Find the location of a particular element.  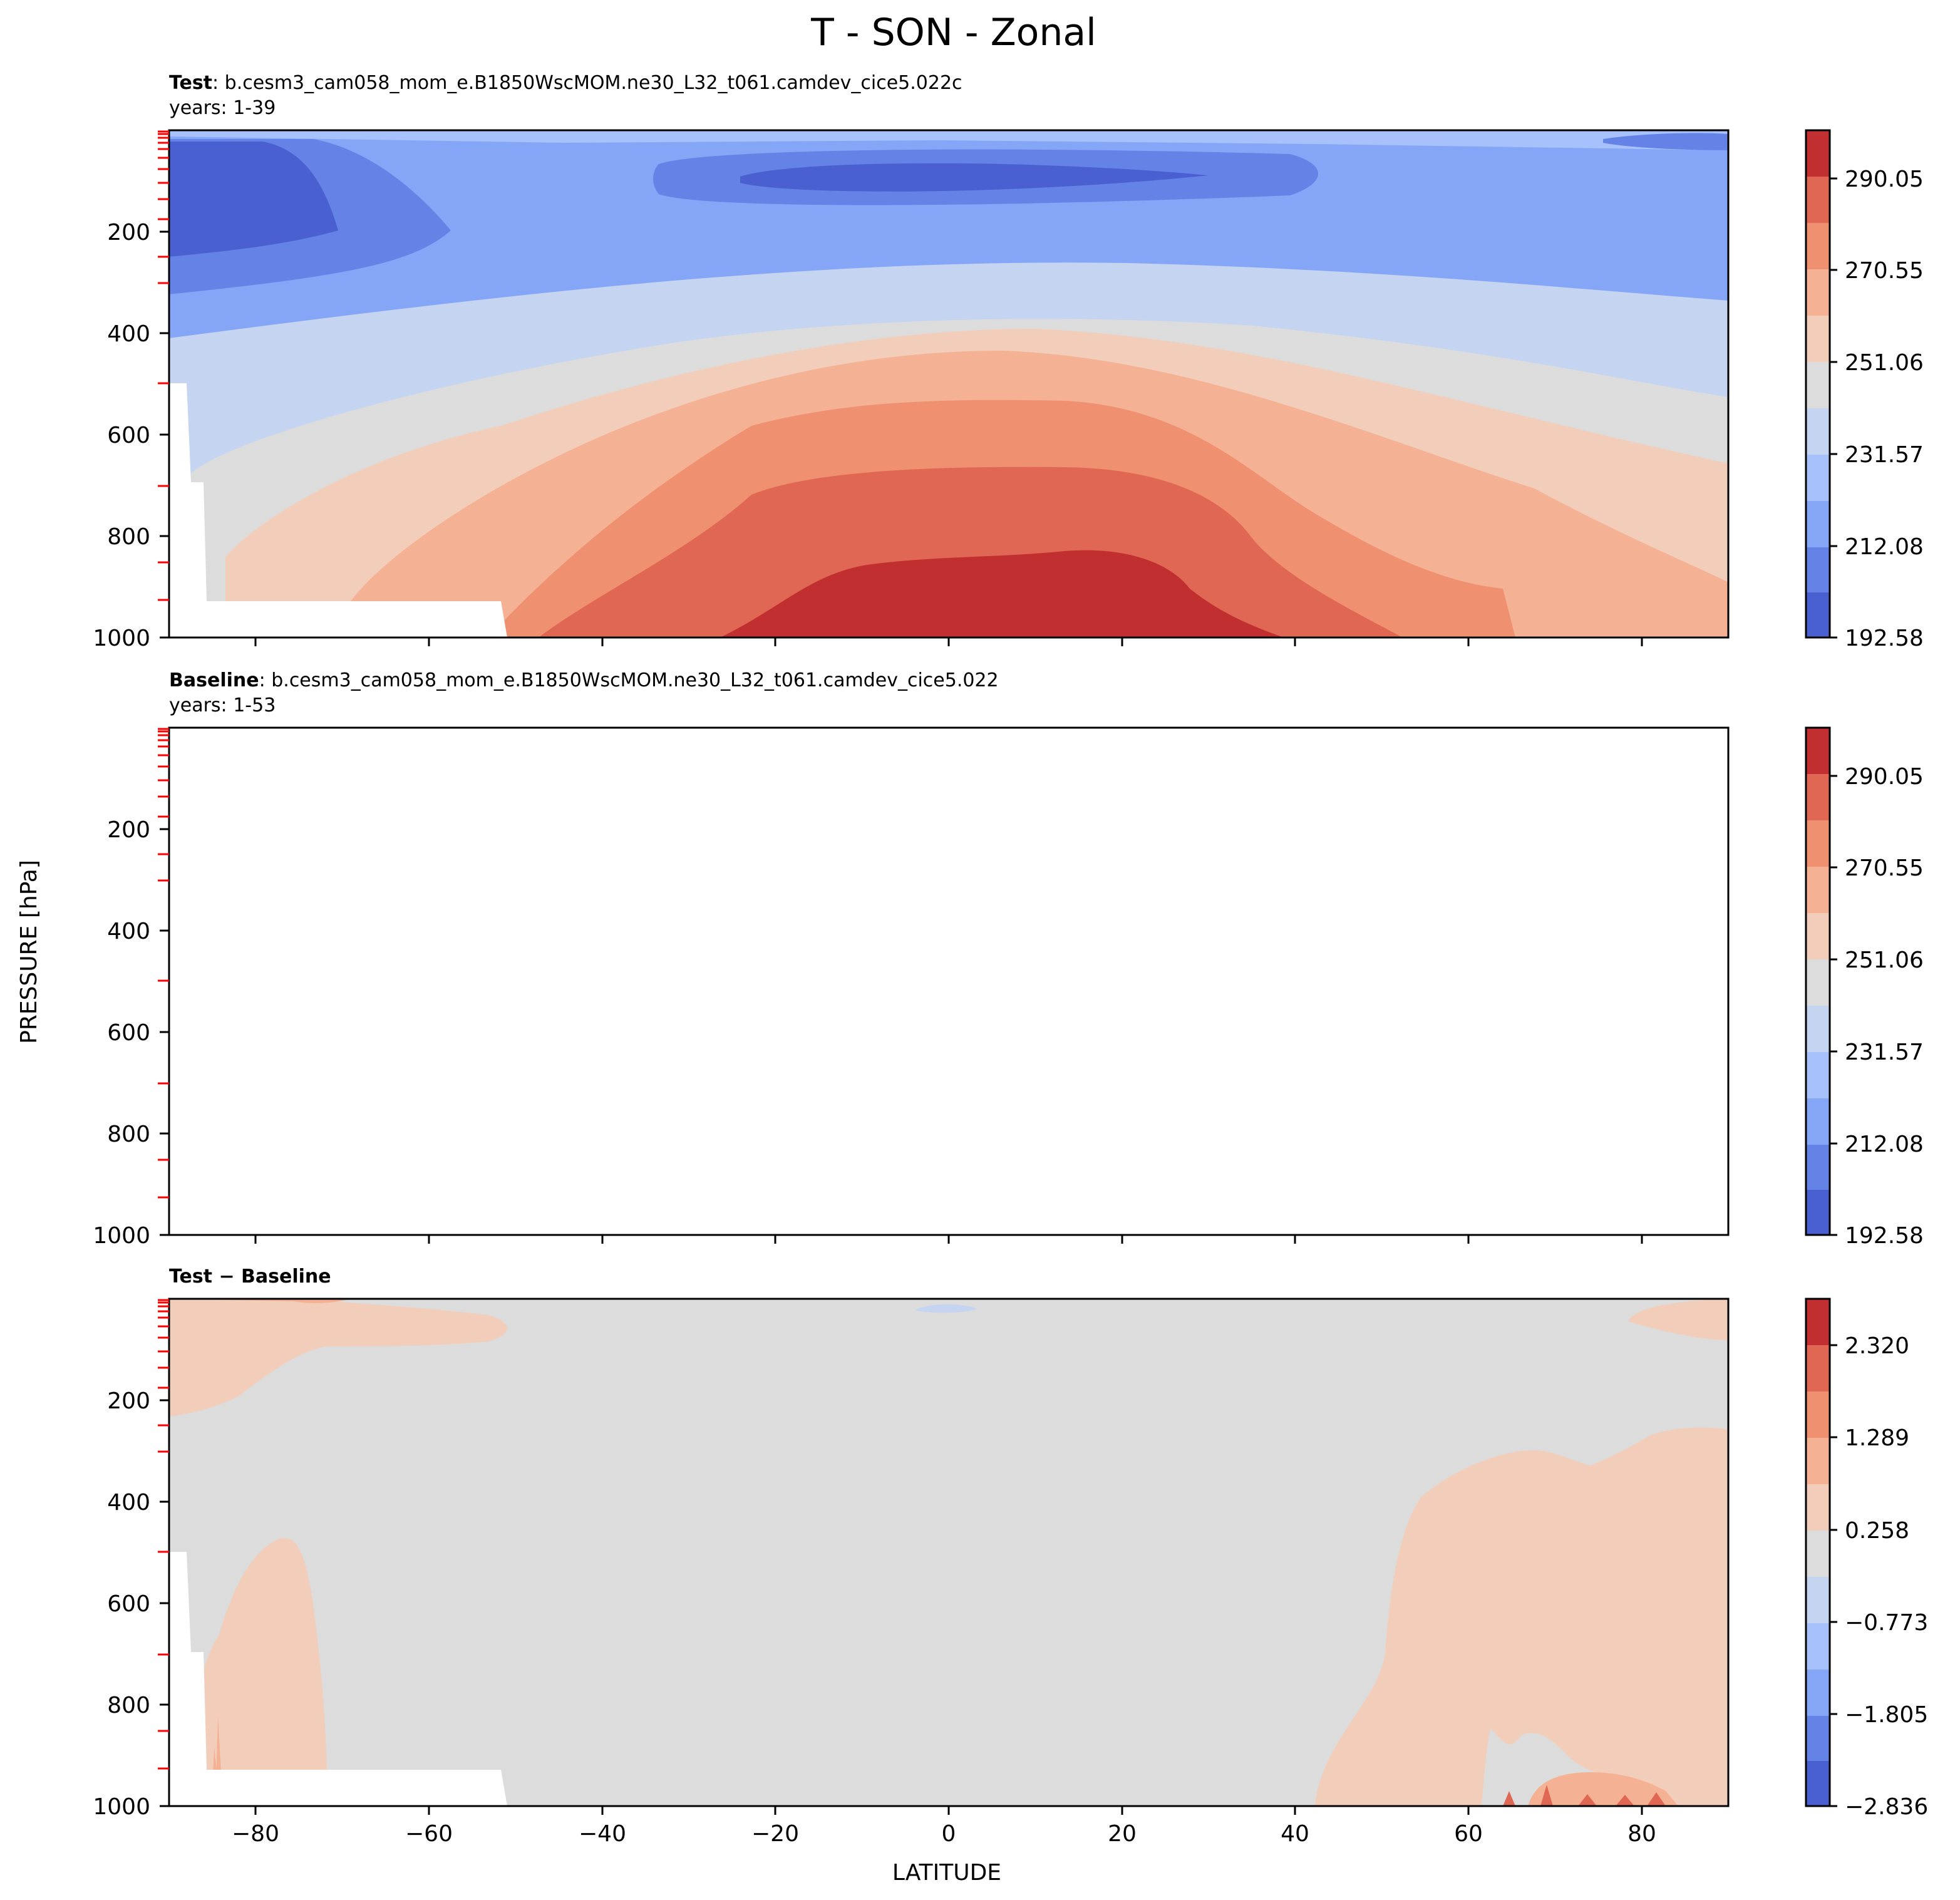

colorbar-test-tick-4: 231.57 is located at coordinates (1884, 455).